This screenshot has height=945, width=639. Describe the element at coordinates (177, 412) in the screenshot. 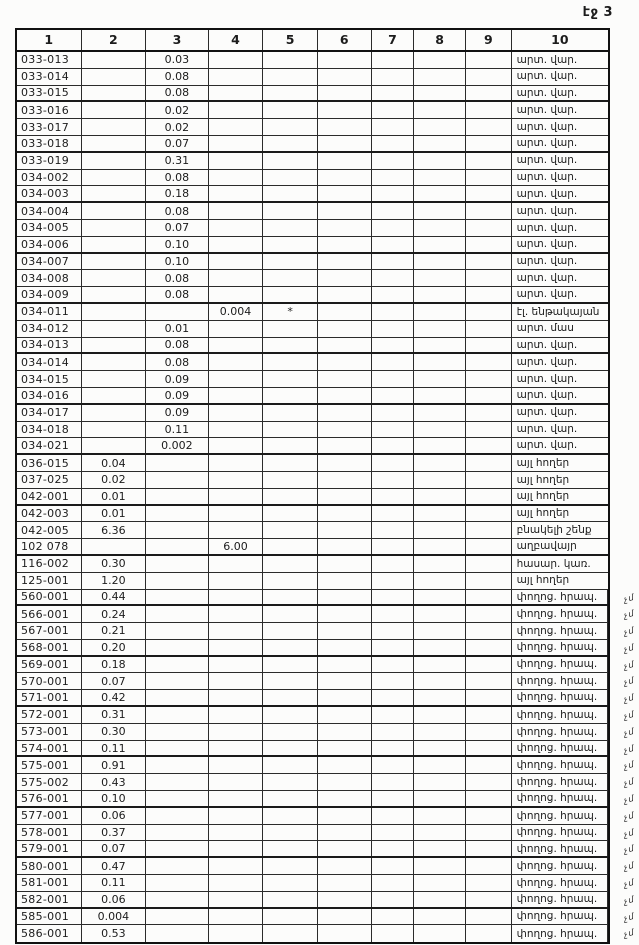

I see `cell-value: 0.09` at that location.